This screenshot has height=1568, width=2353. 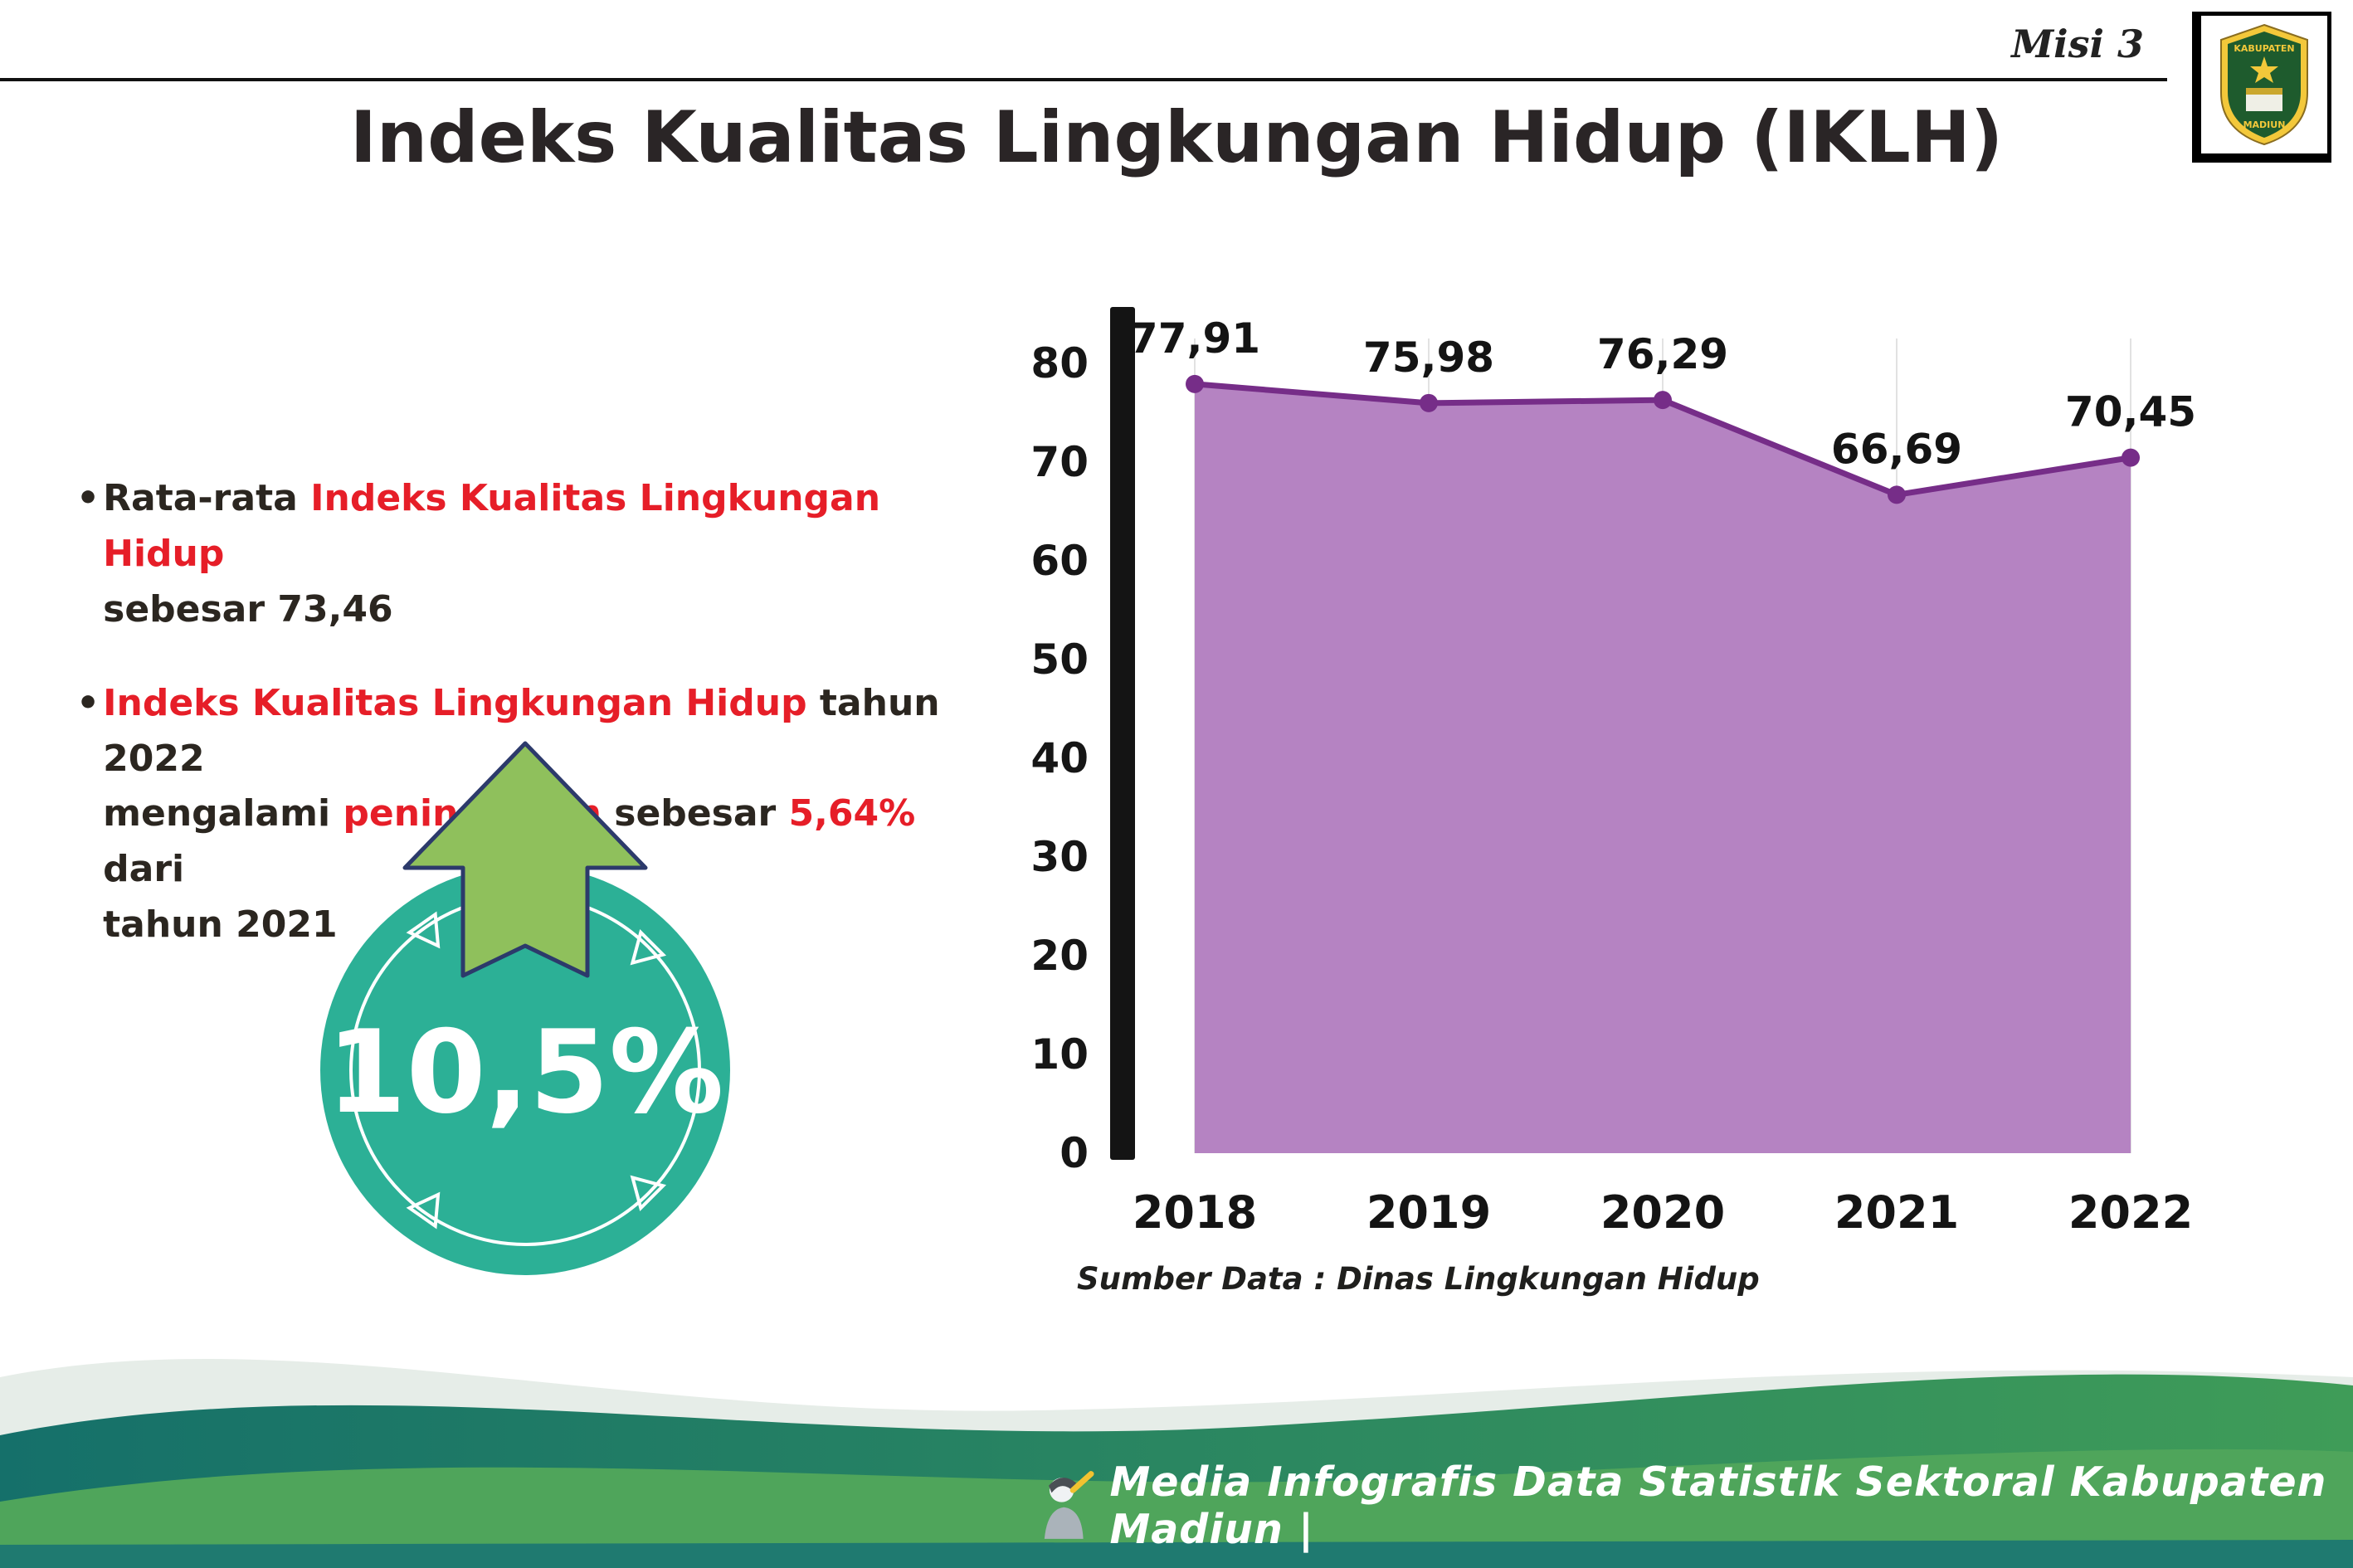 What do you see at coordinates (1662, 1212) in the screenshot?
I see `x-axis-label: 2020` at bounding box center [1662, 1212].